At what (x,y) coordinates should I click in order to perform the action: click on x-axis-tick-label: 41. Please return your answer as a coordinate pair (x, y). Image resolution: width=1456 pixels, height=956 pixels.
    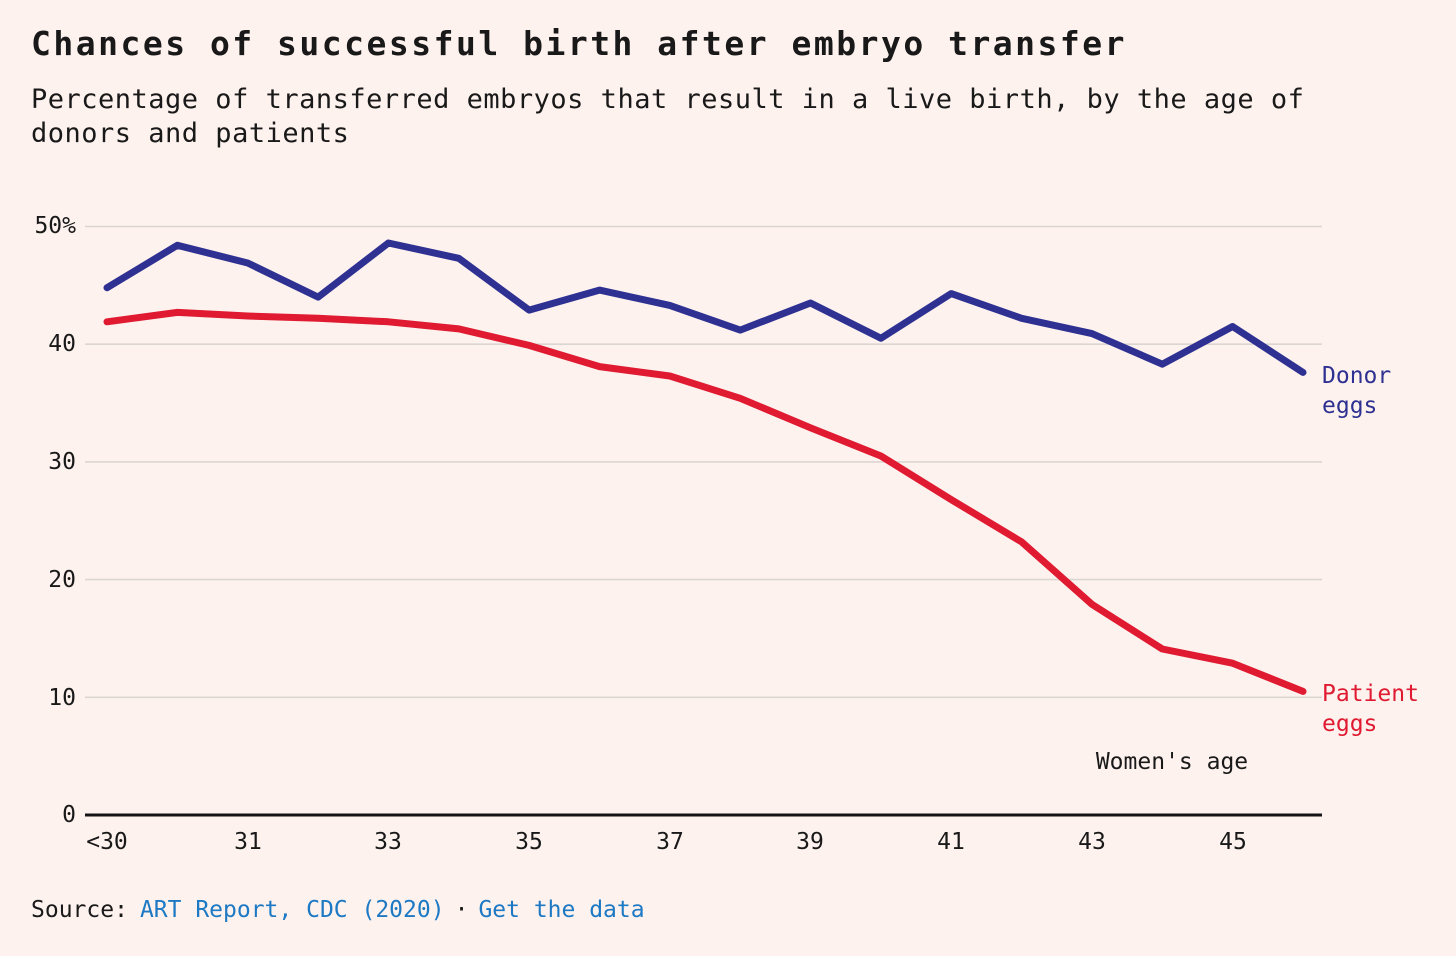
    Looking at the image, I should click on (951, 842).